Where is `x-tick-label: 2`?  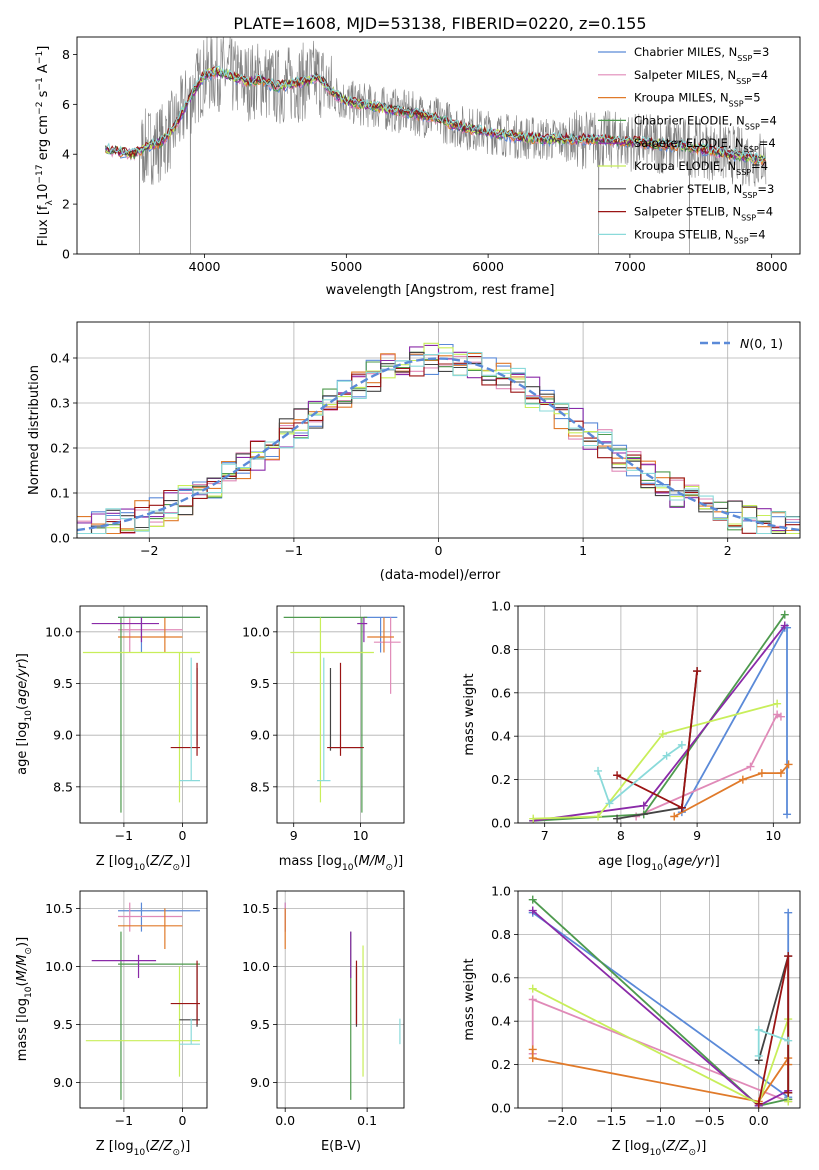 x-tick-label: 2 is located at coordinates (728, 550).